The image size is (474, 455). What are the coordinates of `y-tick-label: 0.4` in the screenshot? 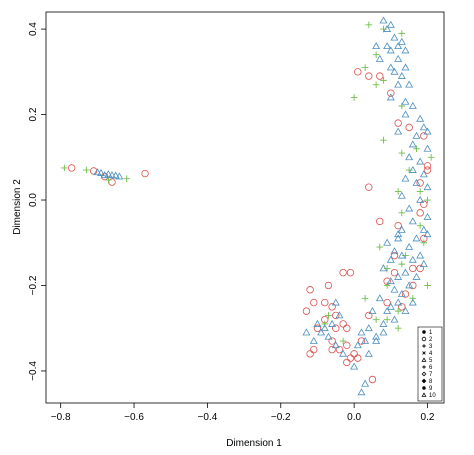 It's located at (33, 29).